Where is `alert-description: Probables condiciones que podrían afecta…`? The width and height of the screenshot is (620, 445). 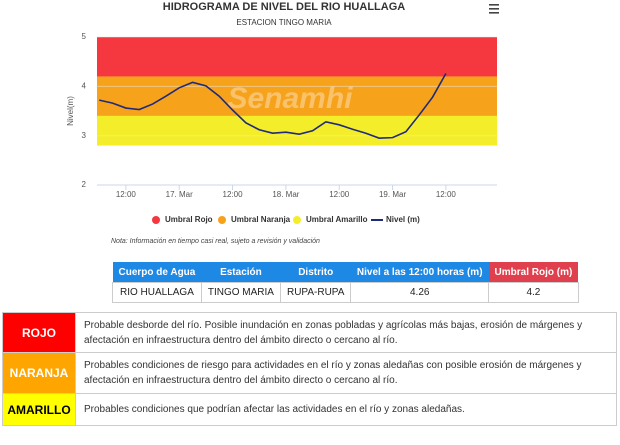 alert-description: Probables condiciones que podrían afecta… is located at coordinates (346, 409).